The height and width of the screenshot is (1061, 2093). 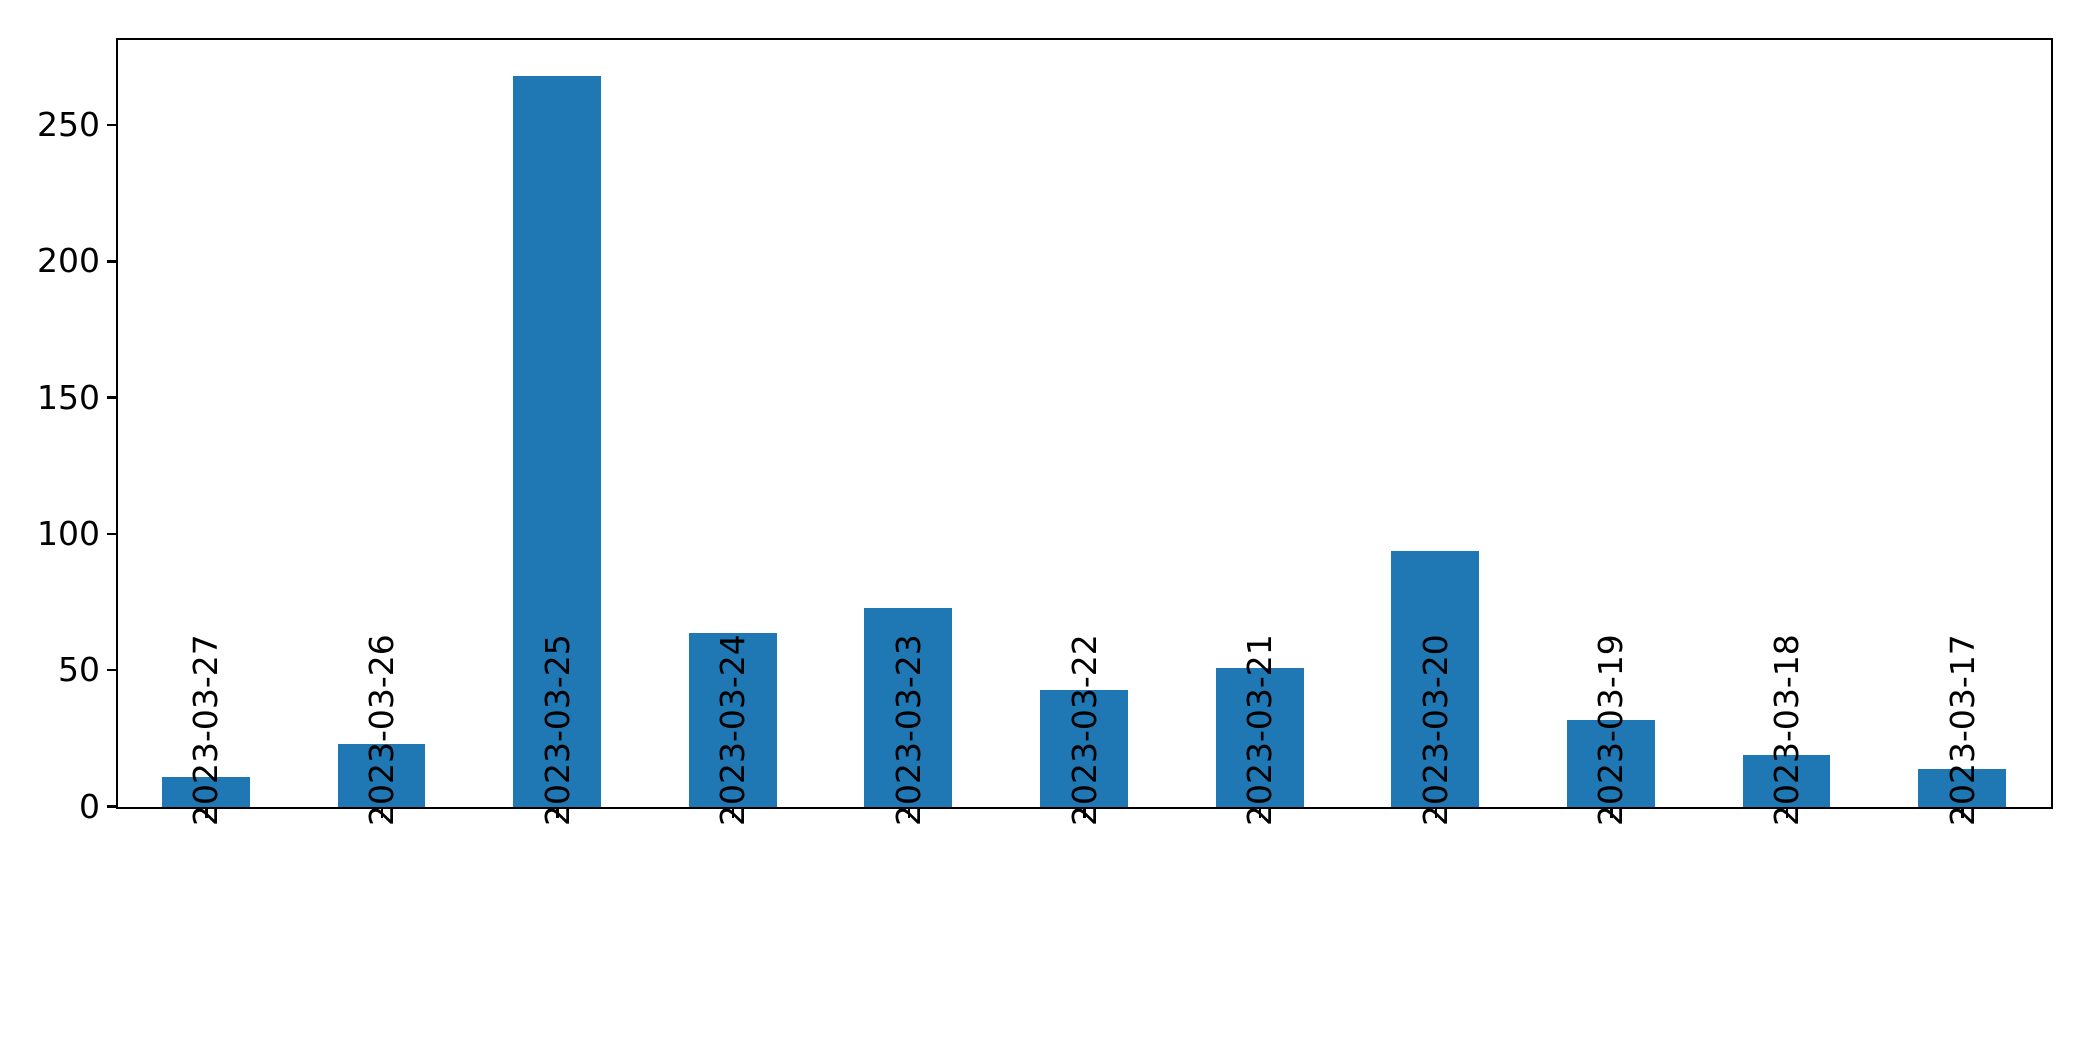 What do you see at coordinates (89, 806) in the screenshot?
I see `y-tick-label: 0` at bounding box center [89, 806].